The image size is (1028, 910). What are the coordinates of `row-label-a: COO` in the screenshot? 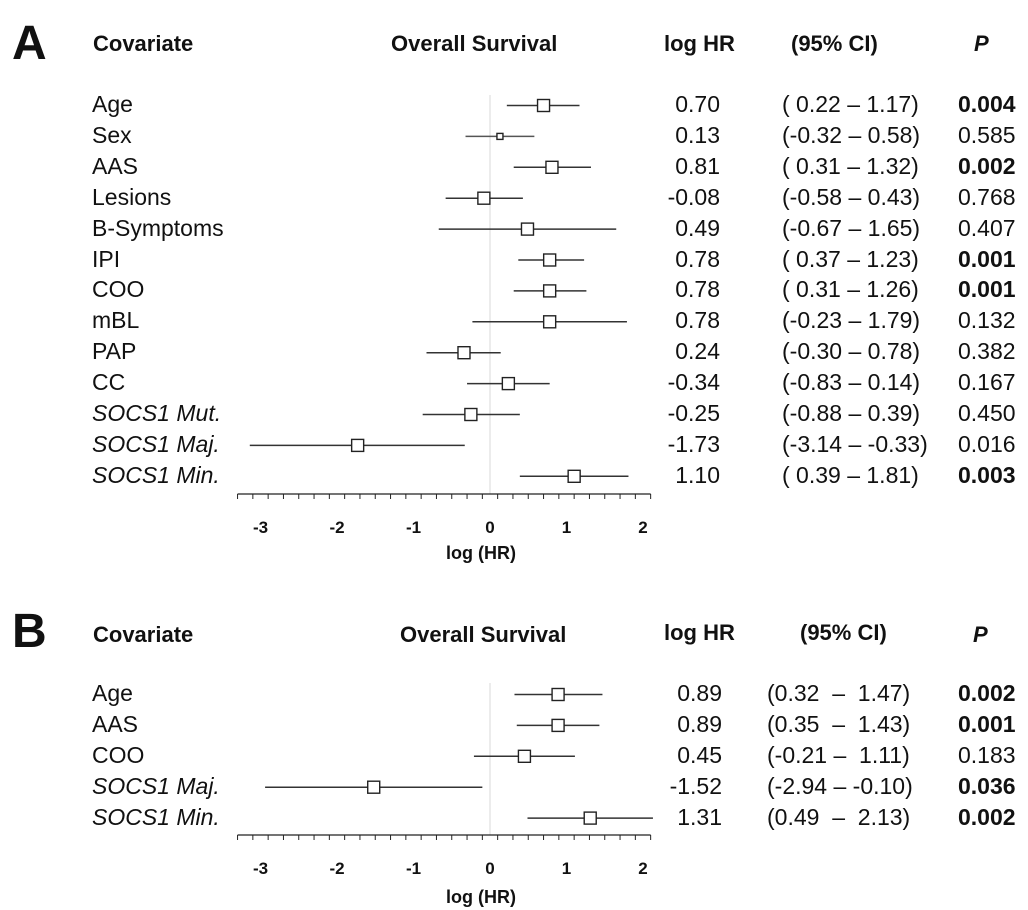 It's located at (118, 289).